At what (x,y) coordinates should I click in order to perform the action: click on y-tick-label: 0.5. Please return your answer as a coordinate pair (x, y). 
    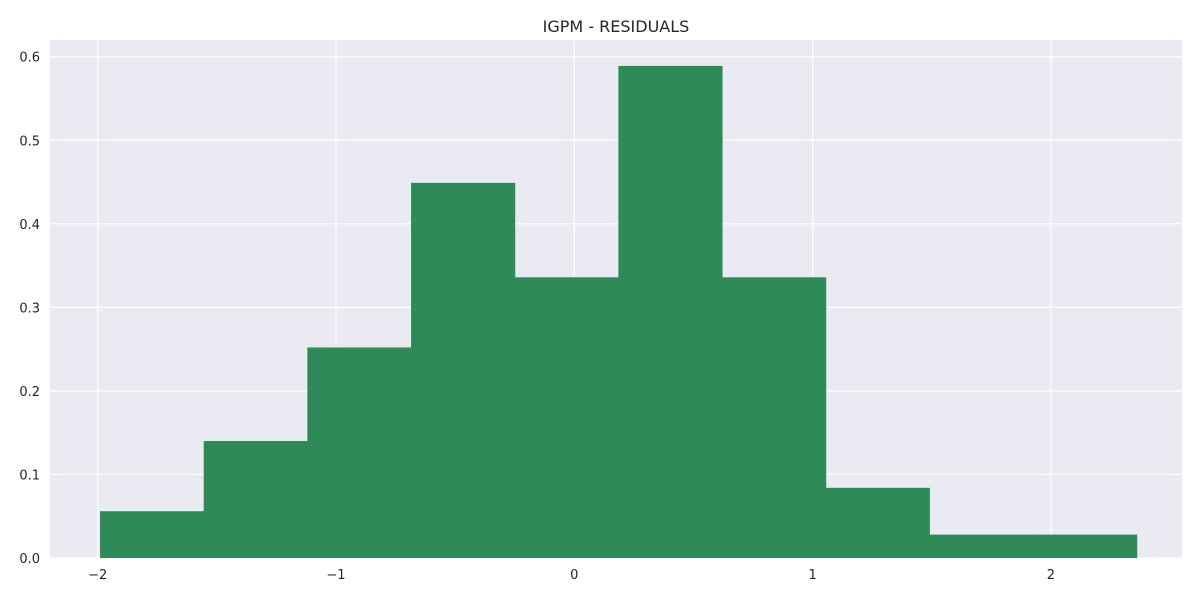
    Looking at the image, I should click on (29, 141).